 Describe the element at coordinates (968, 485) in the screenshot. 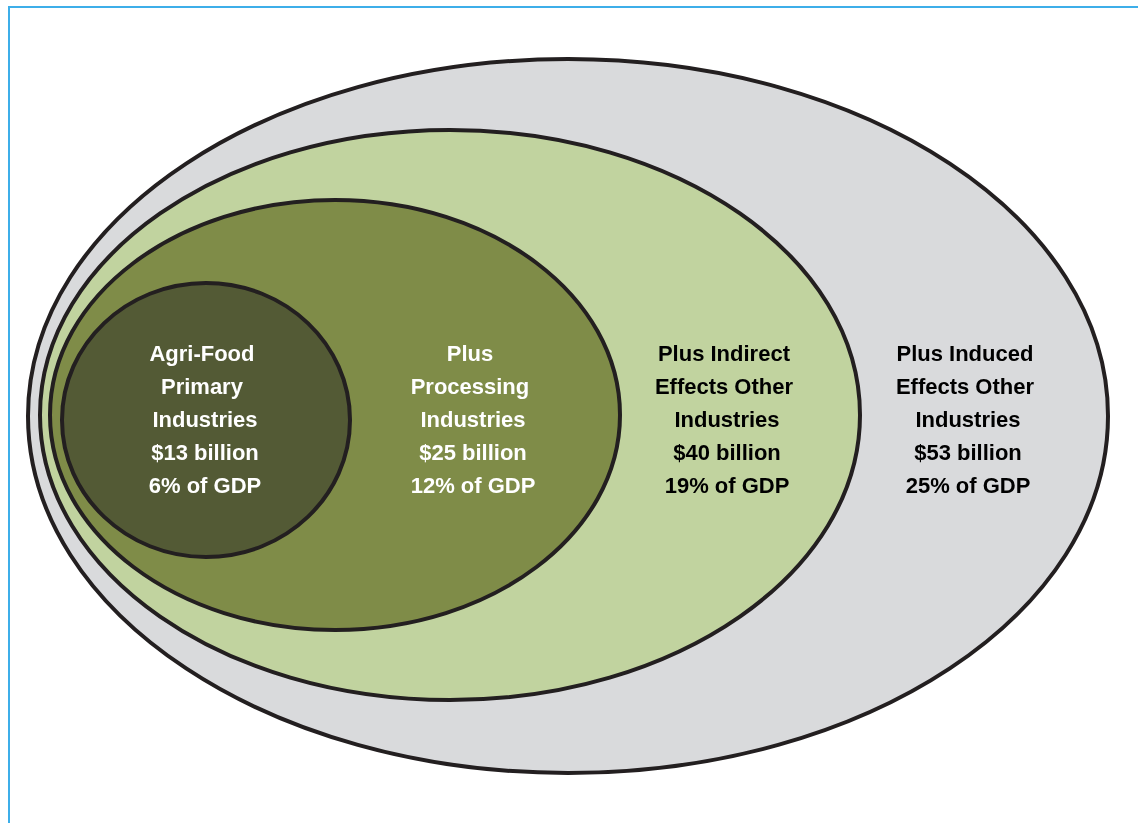

I see `text: 25% of GDP` at that location.